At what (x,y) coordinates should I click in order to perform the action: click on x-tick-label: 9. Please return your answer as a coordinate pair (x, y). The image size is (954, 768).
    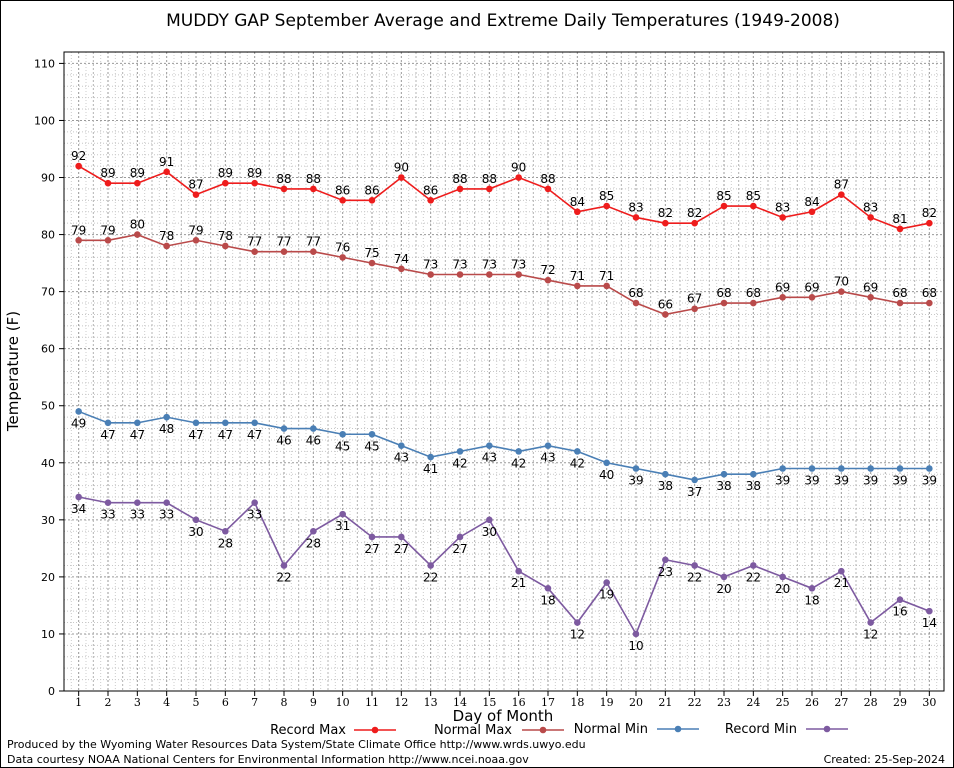
    Looking at the image, I should click on (313, 702).